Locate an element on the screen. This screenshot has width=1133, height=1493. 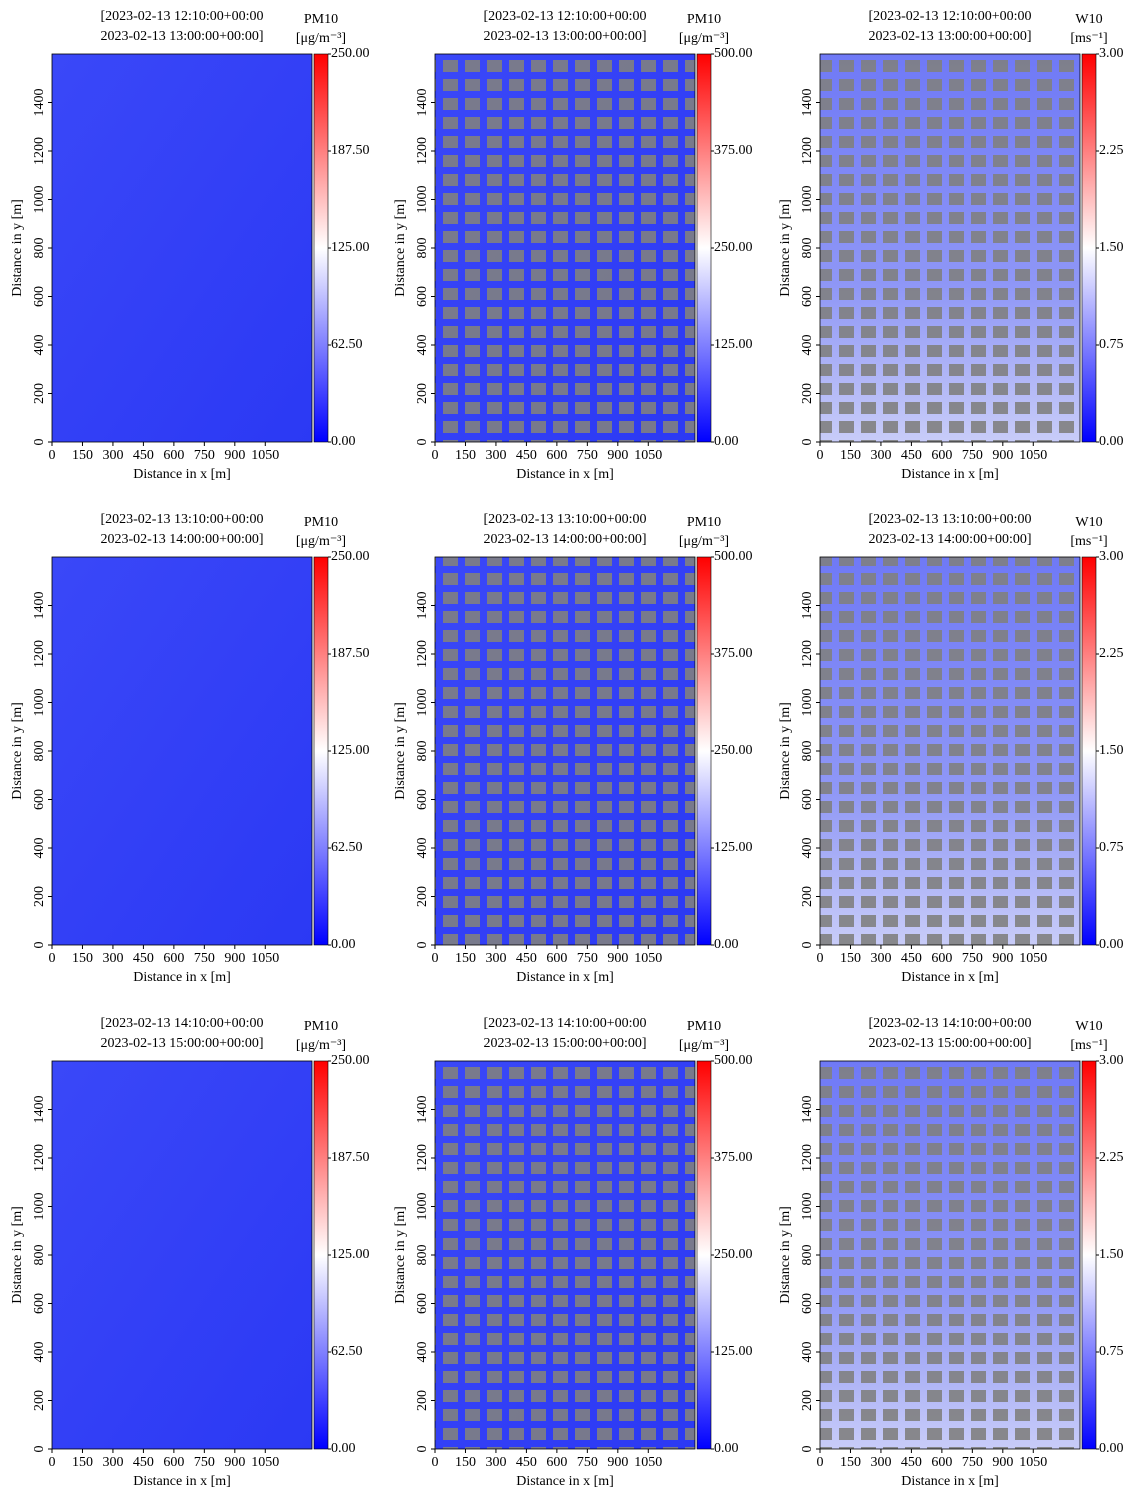
colorbar-tick-label: 187.50 is located at coordinates (350, 150).